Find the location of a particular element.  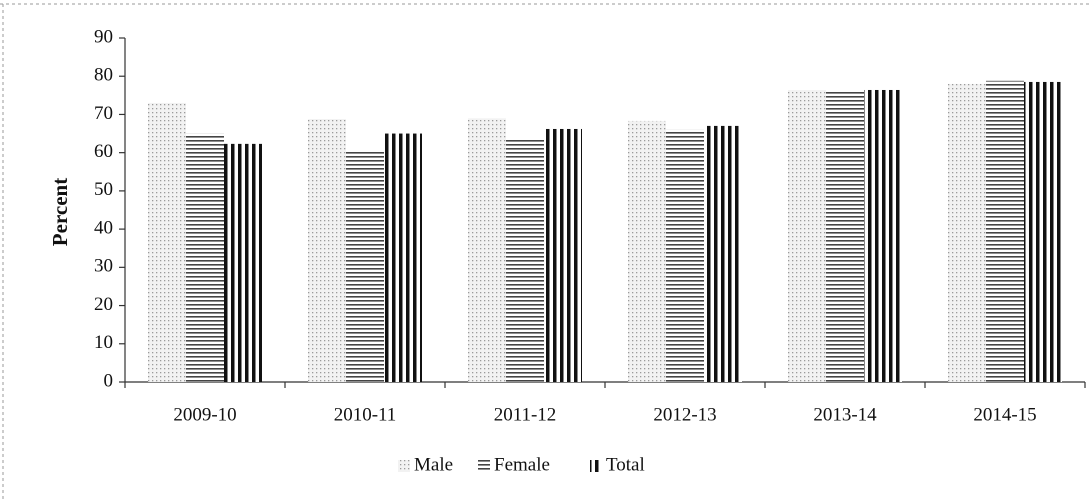

y-tick-label: 70 is located at coordinates (103, 113).